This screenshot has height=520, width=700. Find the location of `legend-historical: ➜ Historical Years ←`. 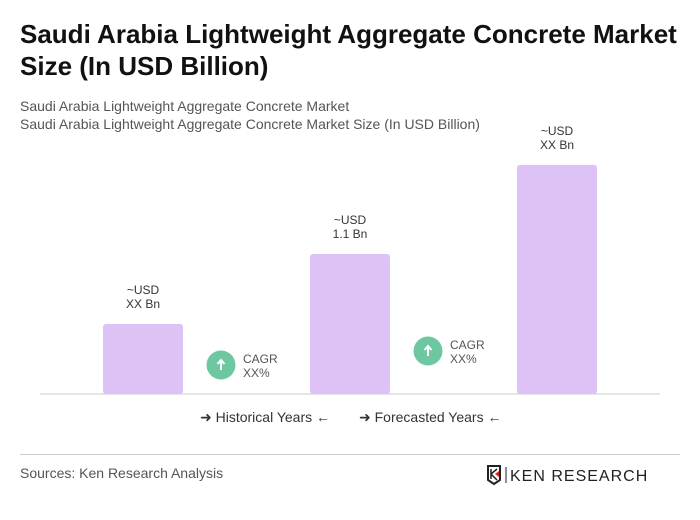

legend-historical: ➜ Historical Years ← is located at coordinates (265, 417).